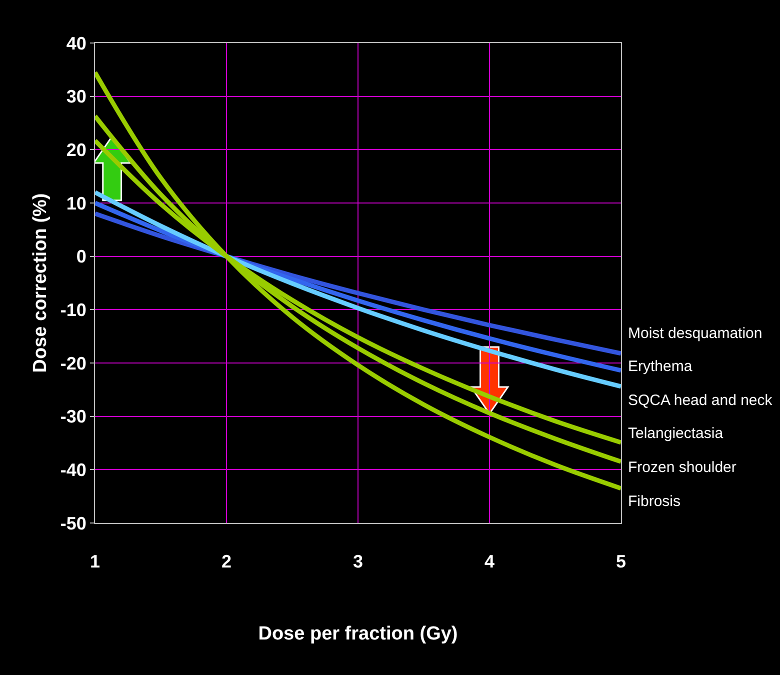 This screenshot has width=780, height=675. What do you see at coordinates (73, 310) in the screenshot?
I see `y-tick-label: -10` at bounding box center [73, 310].